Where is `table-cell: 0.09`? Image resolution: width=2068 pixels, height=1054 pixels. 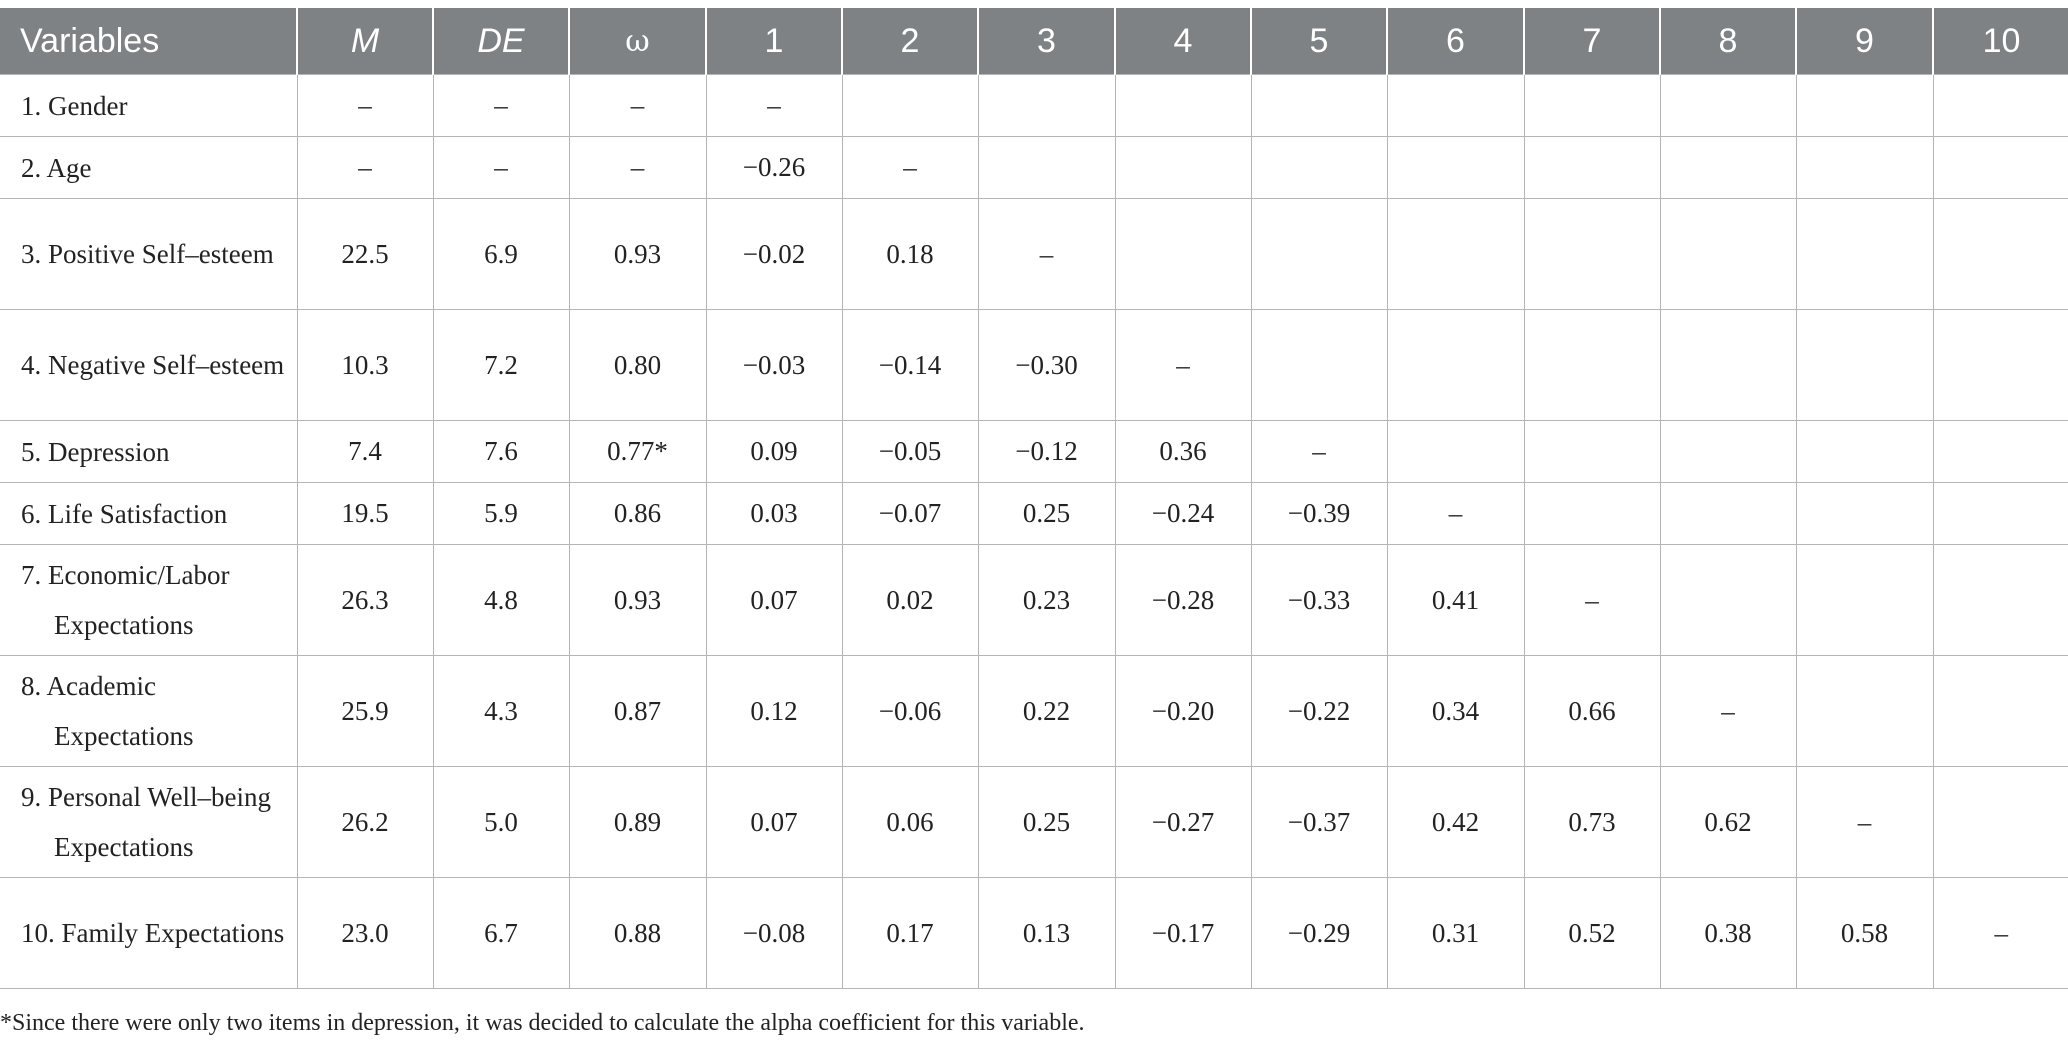 table-cell: 0.09 is located at coordinates (774, 451).